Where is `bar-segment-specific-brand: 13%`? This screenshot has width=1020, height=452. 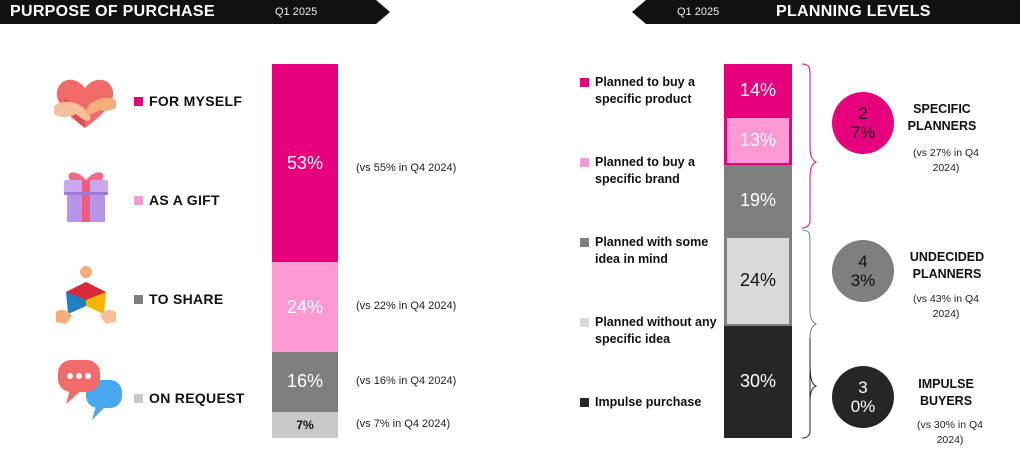 bar-segment-specific-brand: 13% is located at coordinates (758, 140).